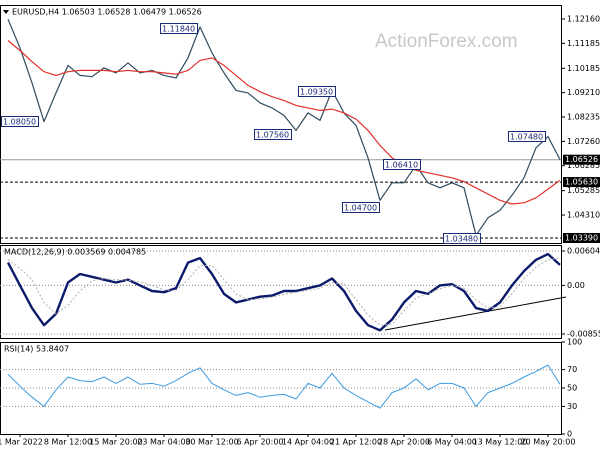 The height and width of the screenshot is (450, 600). What do you see at coordinates (452, 442) in the screenshot?
I see `x-tick-label: 6 May 04:00` at bounding box center [452, 442].